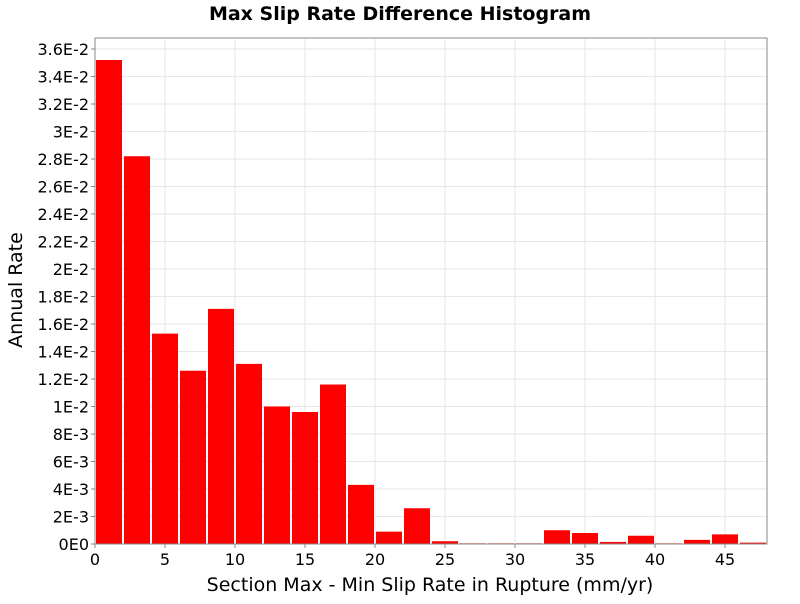 The width and height of the screenshot is (800, 604). Describe the element at coordinates (74, 544) in the screenshot. I see `y-tick-label: 0E0` at that location.